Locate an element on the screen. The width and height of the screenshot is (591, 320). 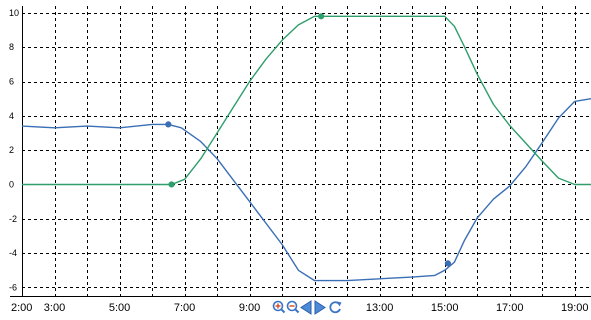
y-tick-label-2: 6 is located at coordinates (11, 82).